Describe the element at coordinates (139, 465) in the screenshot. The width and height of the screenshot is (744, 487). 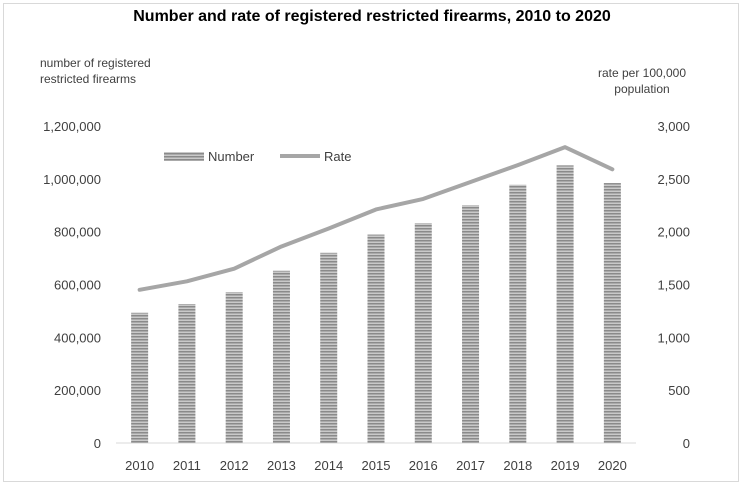
I see `x-tick-label: 2010` at that location.